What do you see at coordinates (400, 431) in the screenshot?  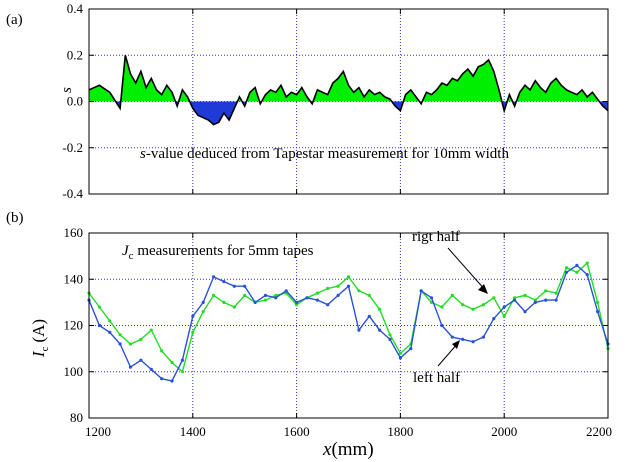 I see `x-tick-label: 1800` at bounding box center [400, 431].